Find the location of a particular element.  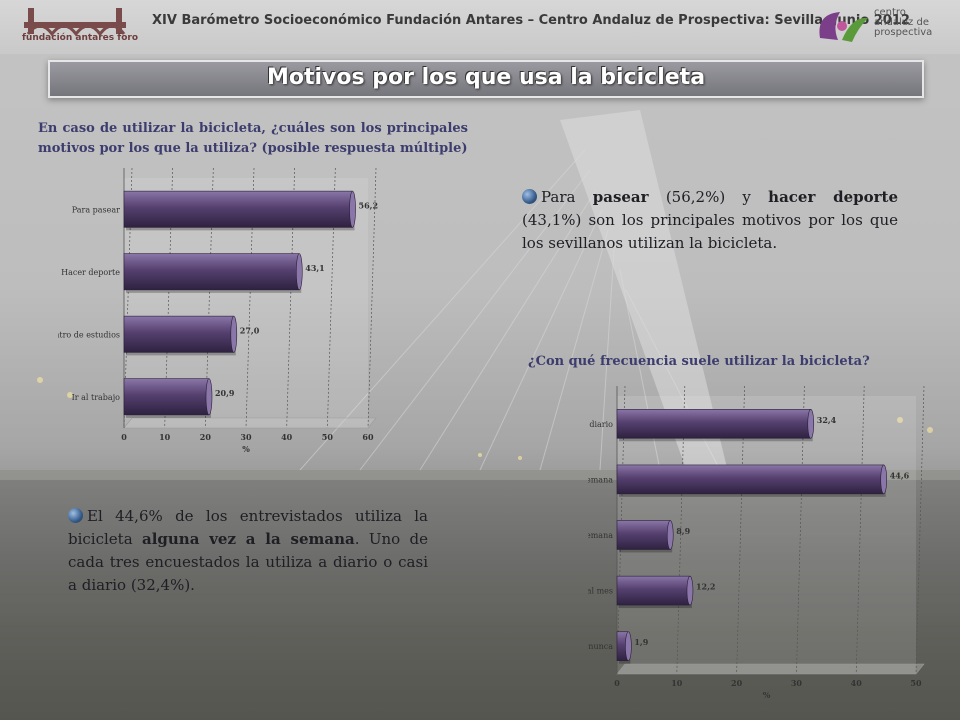

title-banner: Motivos por los que usa la bicicleta is located at coordinates (486, 79).